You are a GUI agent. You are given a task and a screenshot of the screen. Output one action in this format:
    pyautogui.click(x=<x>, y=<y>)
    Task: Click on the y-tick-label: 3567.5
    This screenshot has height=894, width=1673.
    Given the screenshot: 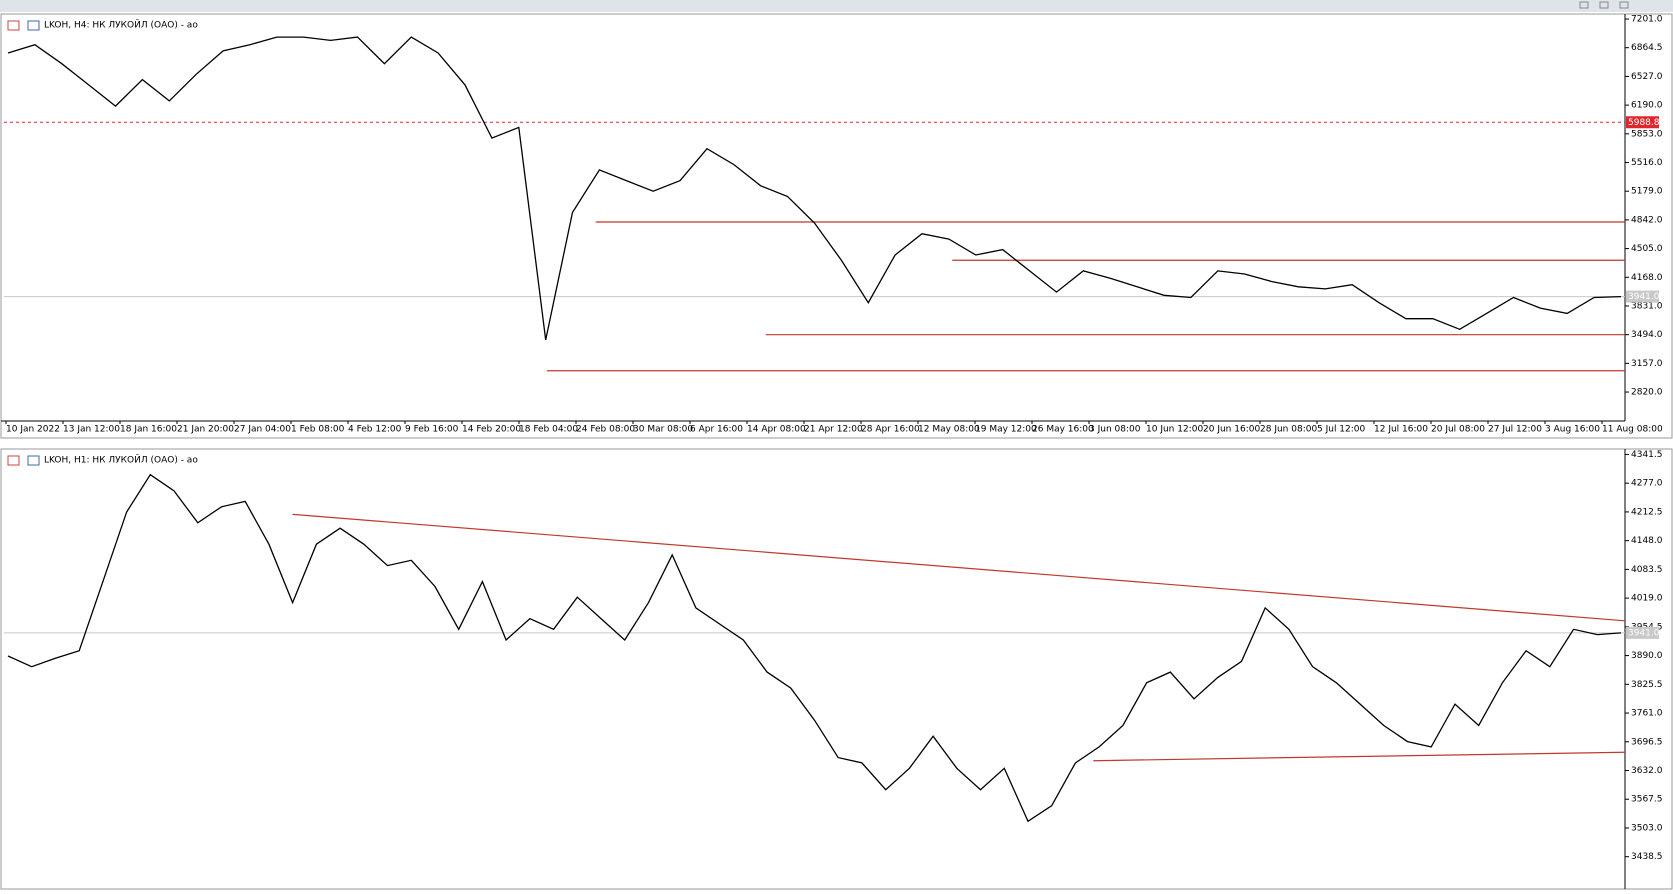 What is the action you would take?
    pyautogui.click(x=1647, y=800)
    